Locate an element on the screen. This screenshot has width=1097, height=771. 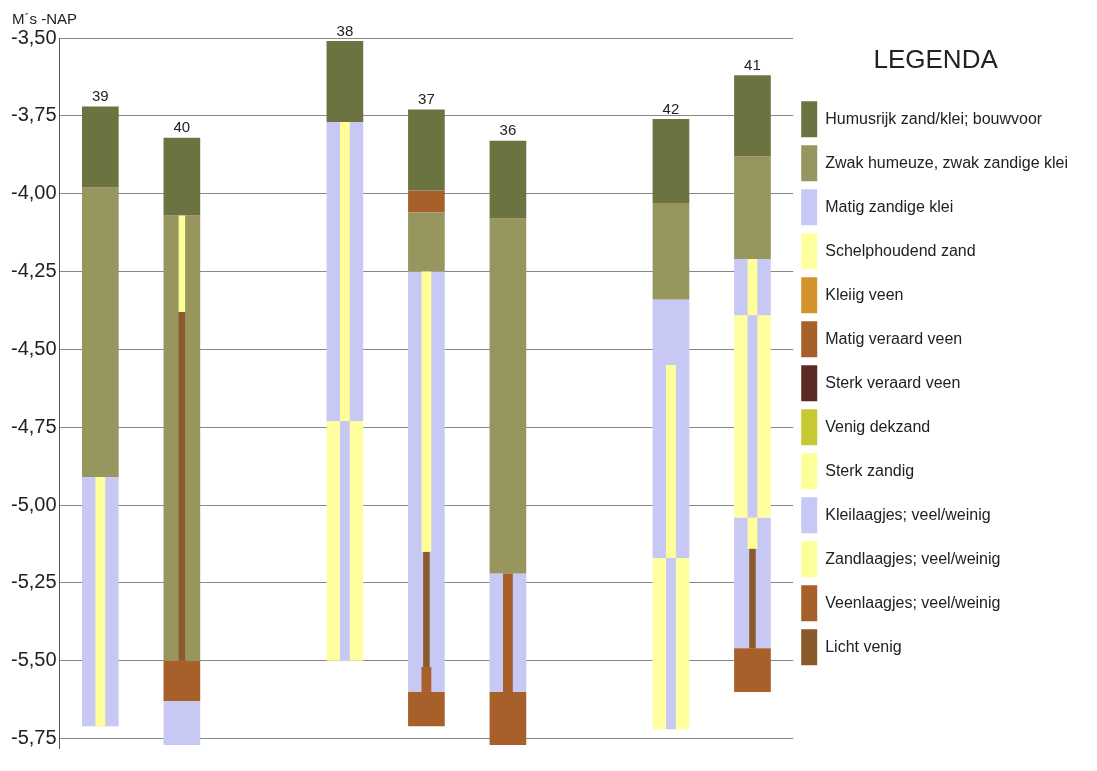
y-axis-title: M´s -NAP is located at coordinates (44, 18).